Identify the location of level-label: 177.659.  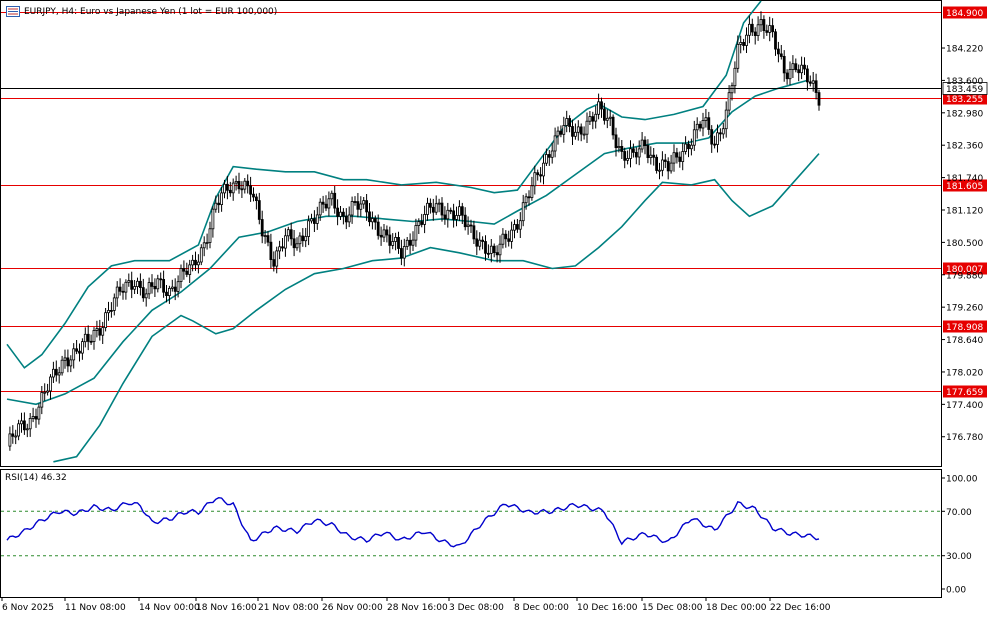
(964, 393).